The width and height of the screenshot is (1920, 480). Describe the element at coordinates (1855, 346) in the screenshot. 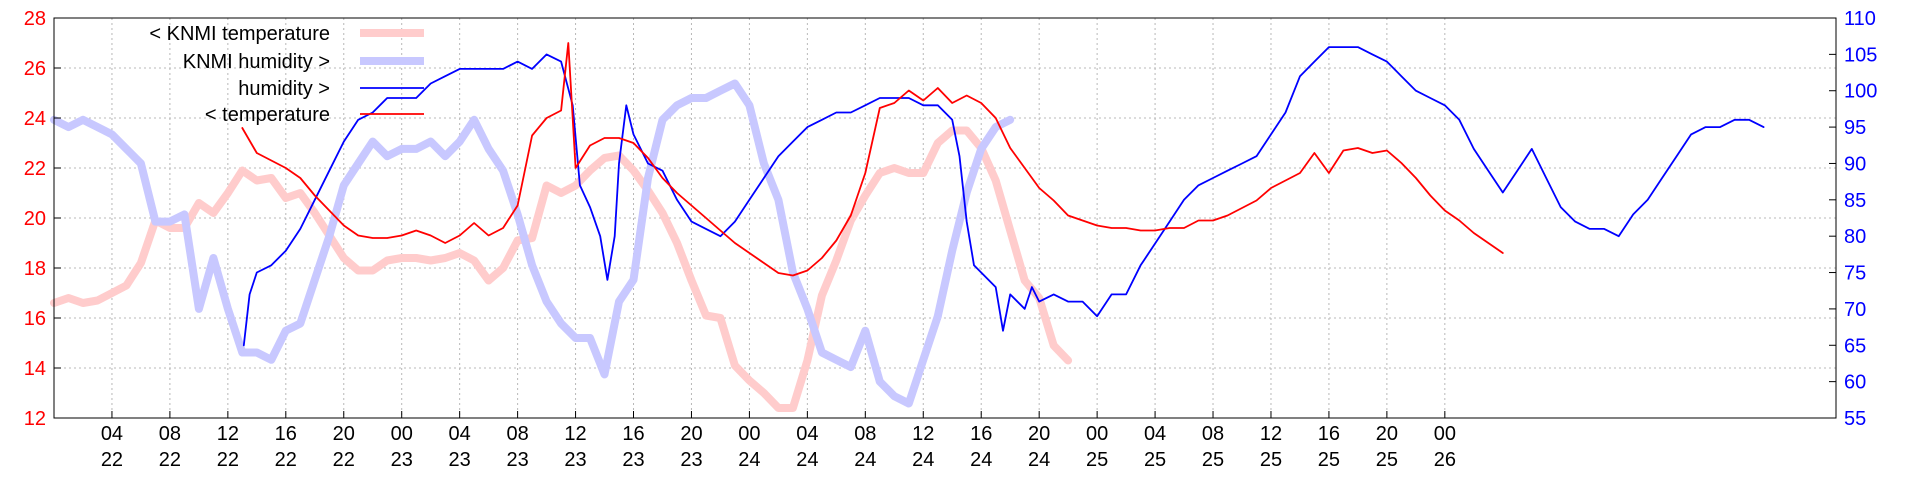

I see `right-tick-label: 65` at that location.